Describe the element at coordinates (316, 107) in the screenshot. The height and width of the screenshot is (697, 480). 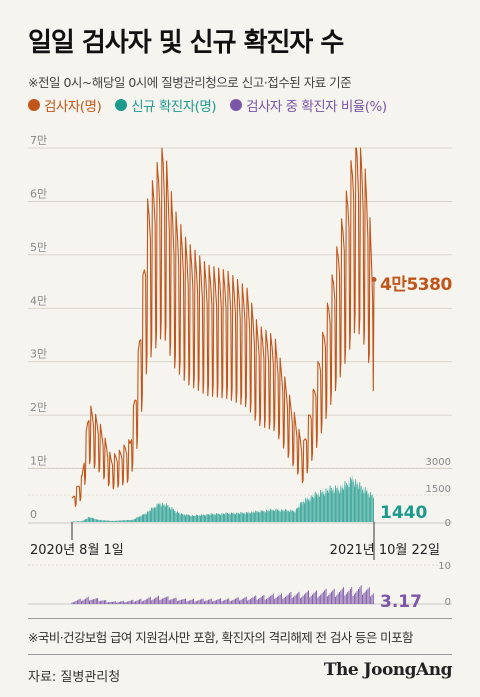
I see `legend-label-rate: 검사자 중 확진자 비율(%)` at that location.